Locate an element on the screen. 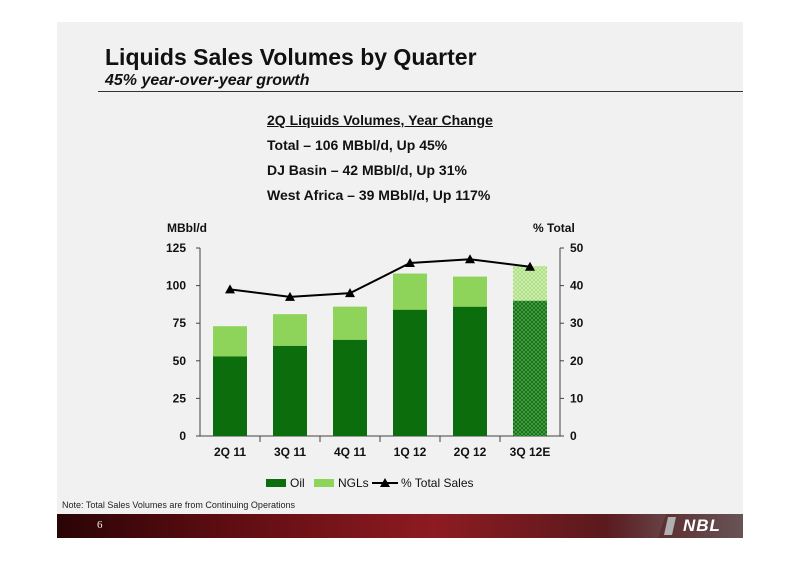  x-tick-label: 3Q 12E is located at coordinates (530, 452).